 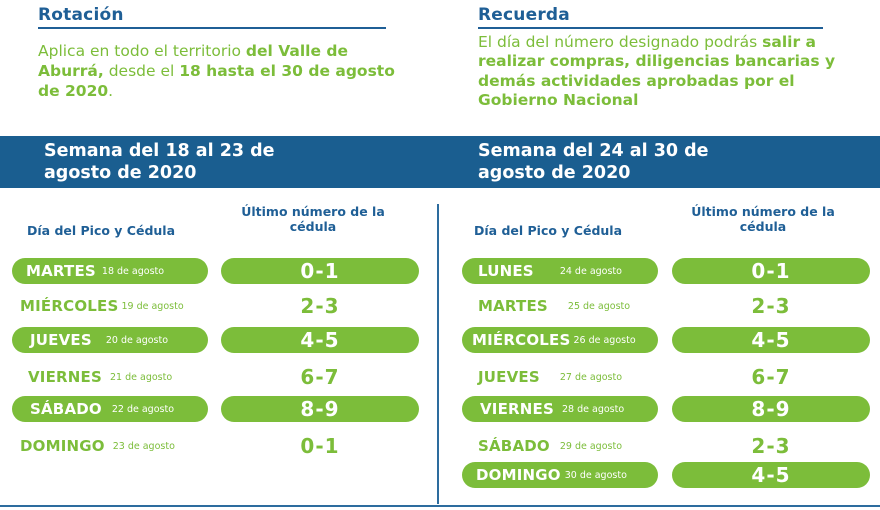 I want to click on rotation-text-d: 18 hasta el 30 de agosto de 2020, so click(x=216, y=80).